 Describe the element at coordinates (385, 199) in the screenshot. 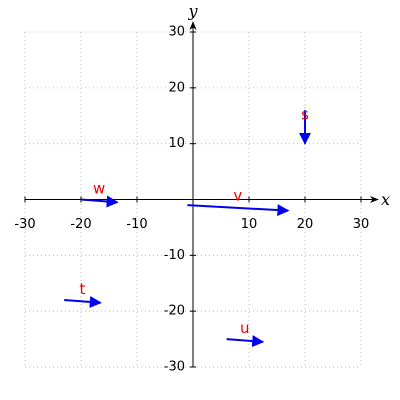

I see `x-axis-label: x` at that location.